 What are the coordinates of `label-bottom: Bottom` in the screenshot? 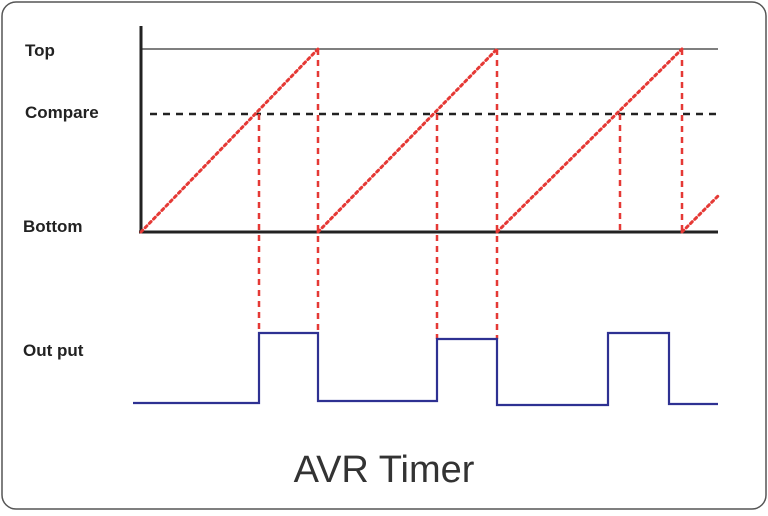 It's located at (52, 226).